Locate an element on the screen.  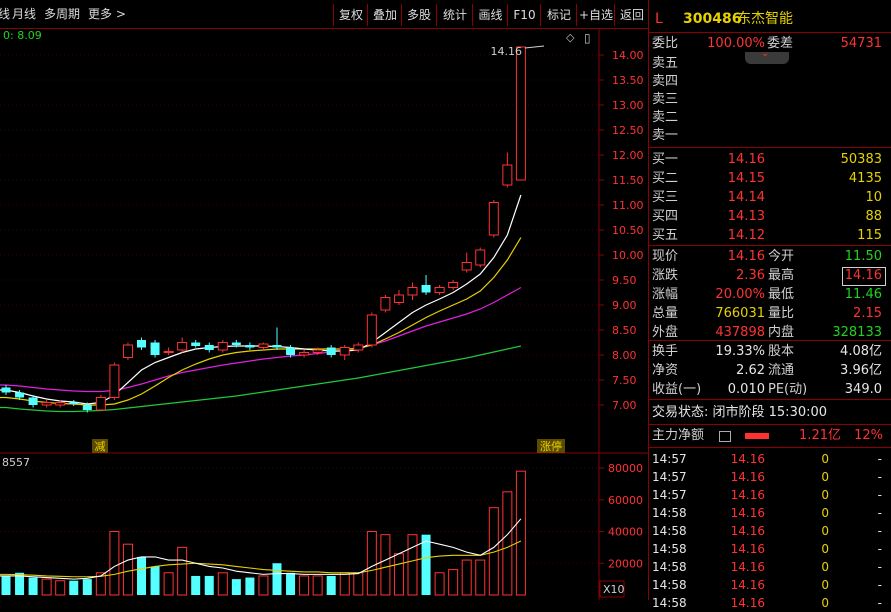
volume-ma-white-line is located at coordinates (261, 549).